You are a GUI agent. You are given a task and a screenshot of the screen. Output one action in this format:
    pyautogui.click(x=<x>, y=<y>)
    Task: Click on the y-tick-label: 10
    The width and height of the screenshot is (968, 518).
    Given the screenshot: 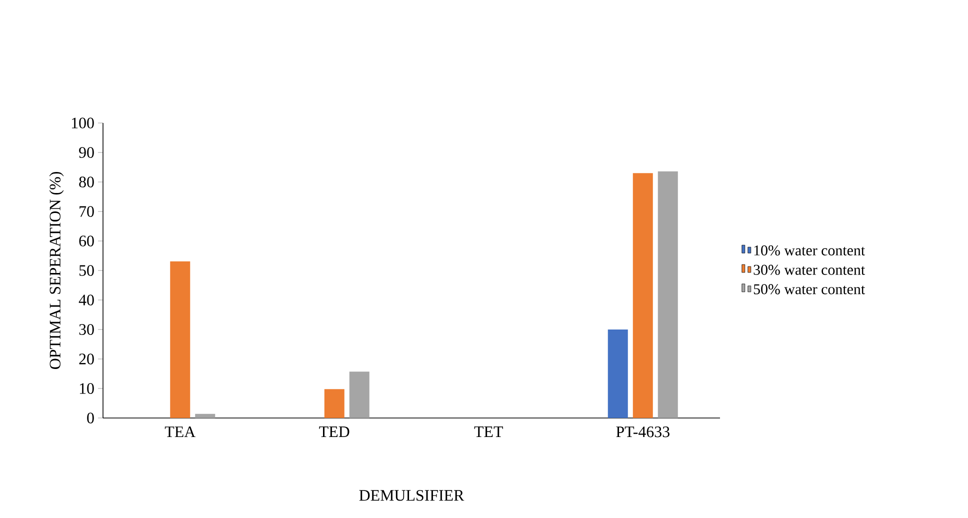 What is the action you would take?
    pyautogui.click(x=87, y=388)
    